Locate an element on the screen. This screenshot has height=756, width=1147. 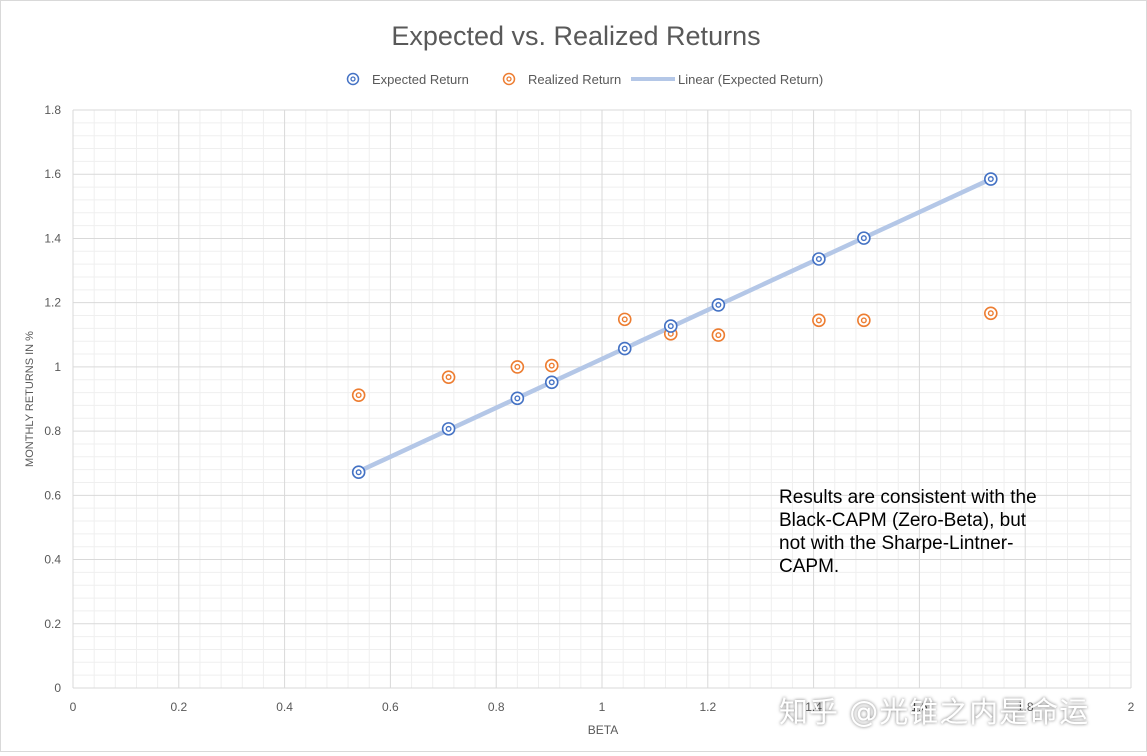
y-axis-label: MONTHLY RETURNS IN % is located at coordinates (30, 399).